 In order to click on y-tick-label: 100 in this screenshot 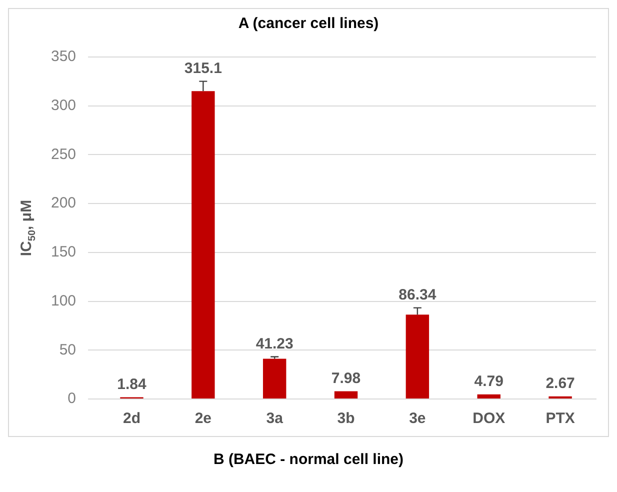, I will do `click(63, 301)`.